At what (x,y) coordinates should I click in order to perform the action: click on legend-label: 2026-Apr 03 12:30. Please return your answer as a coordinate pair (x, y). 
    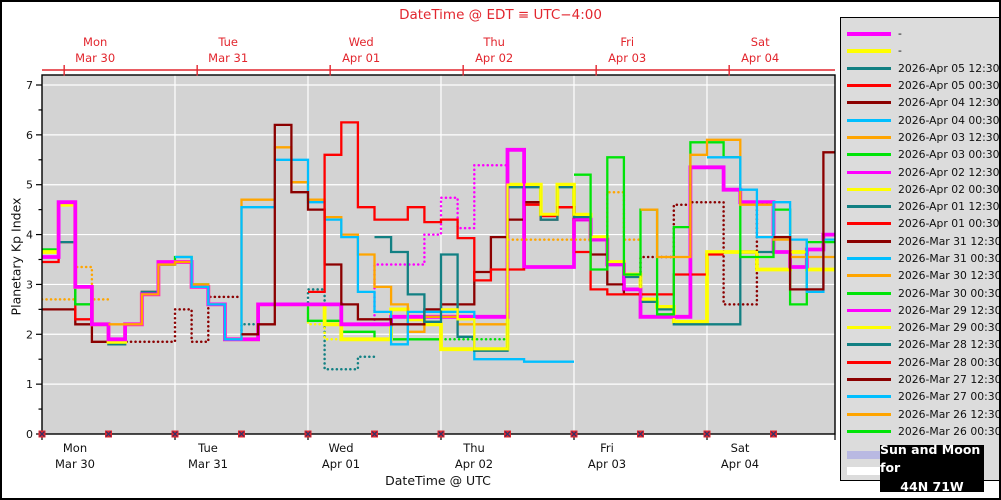
    Looking at the image, I should click on (949, 137).